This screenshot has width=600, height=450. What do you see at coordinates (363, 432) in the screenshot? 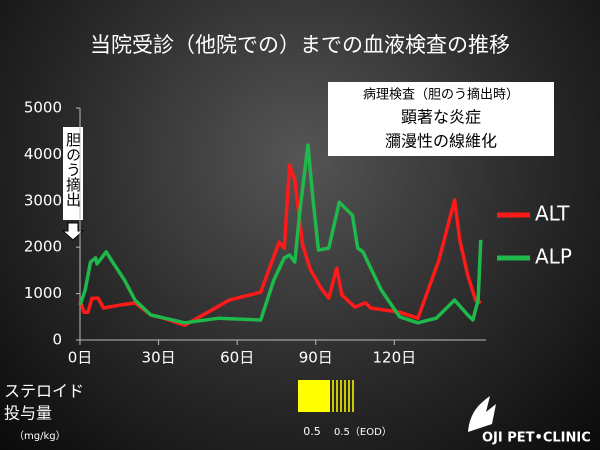
I see `dose-label: 0.5（EOD）` at bounding box center [363, 432].